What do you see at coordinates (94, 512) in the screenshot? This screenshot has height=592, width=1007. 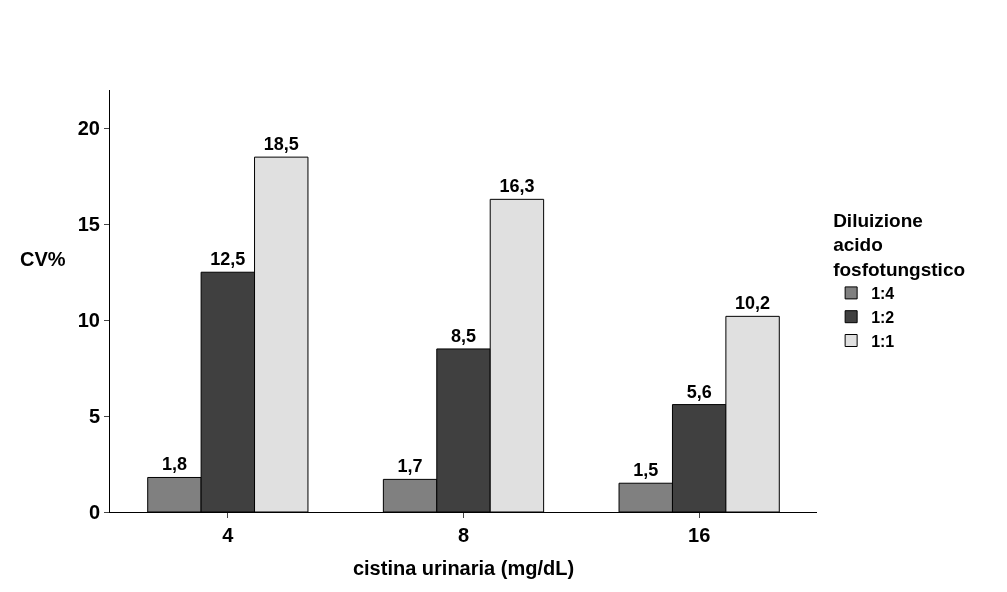 I see `y-tick-label: 0` at bounding box center [94, 512].